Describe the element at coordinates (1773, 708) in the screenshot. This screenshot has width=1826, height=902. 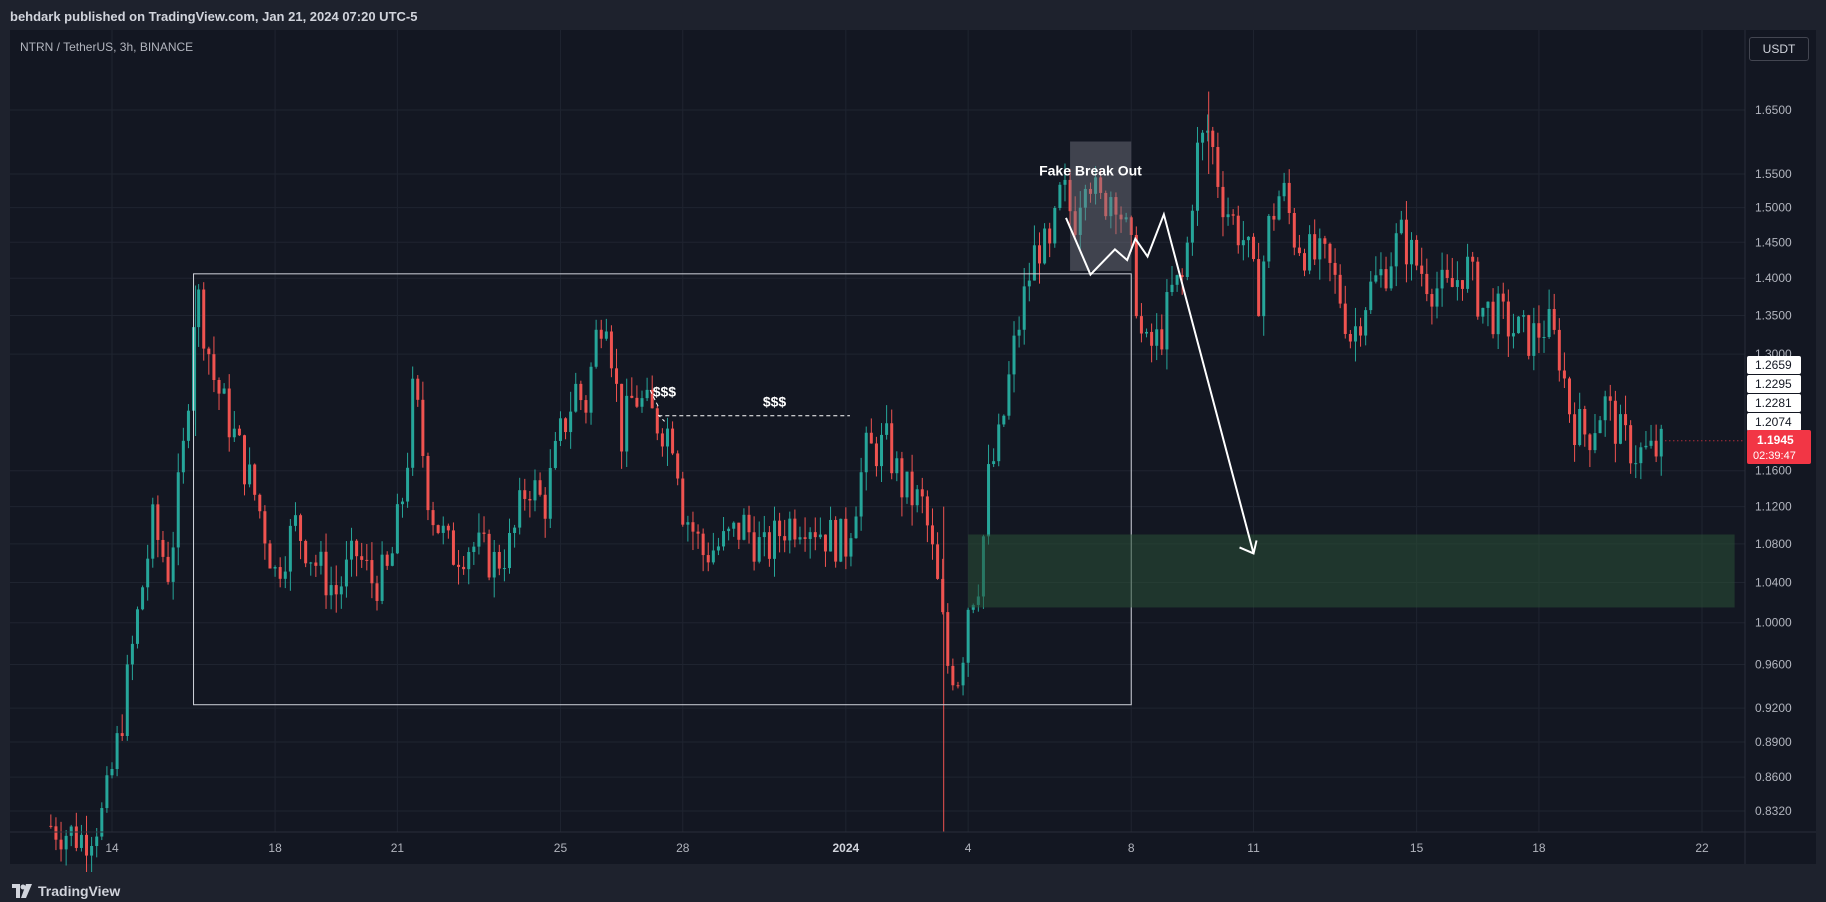
I see `price-tick-label: 0.9200` at that location.